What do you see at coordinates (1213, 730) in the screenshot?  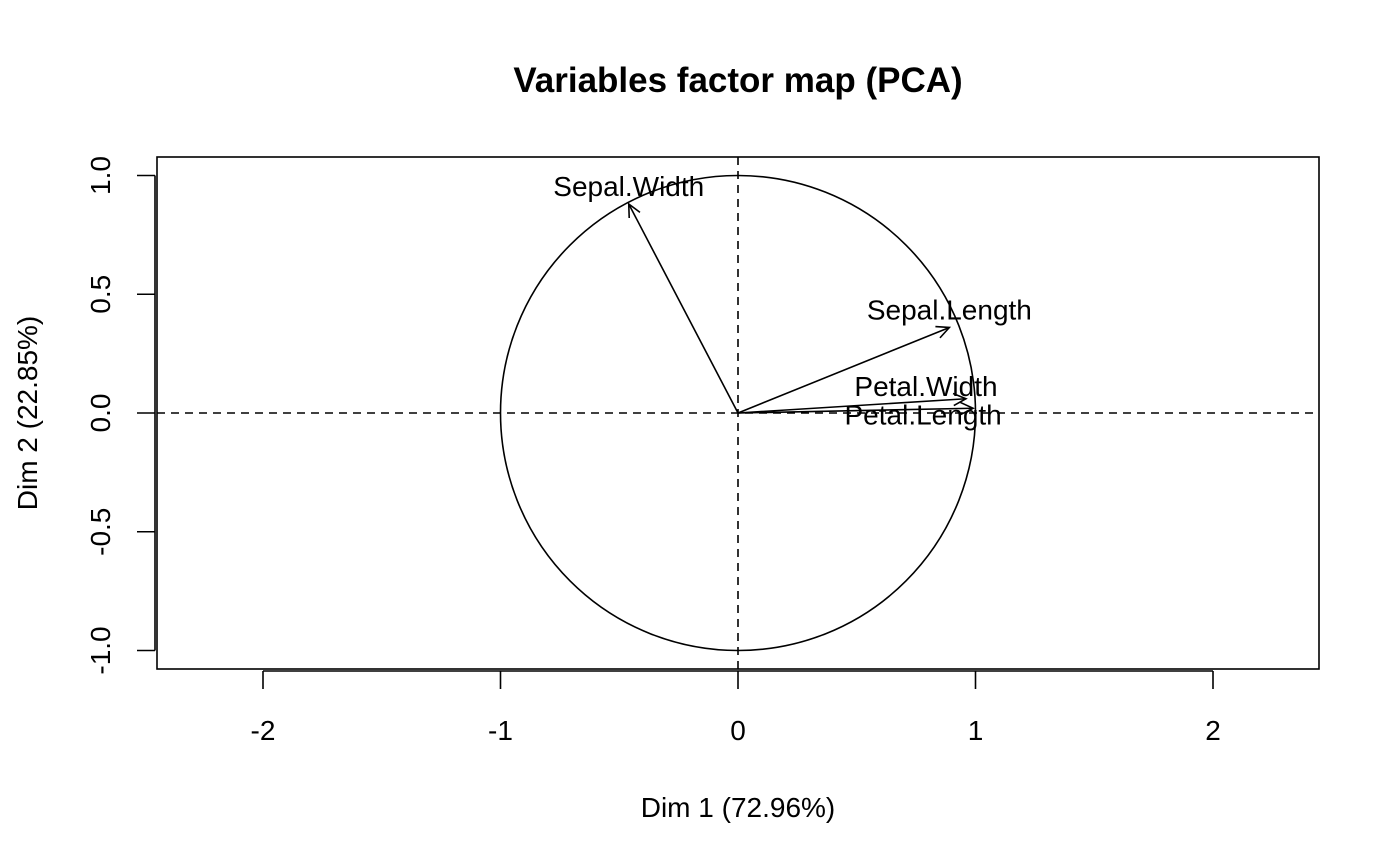 I see `x-tick-label: 2` at bounding box center [1213, 730].